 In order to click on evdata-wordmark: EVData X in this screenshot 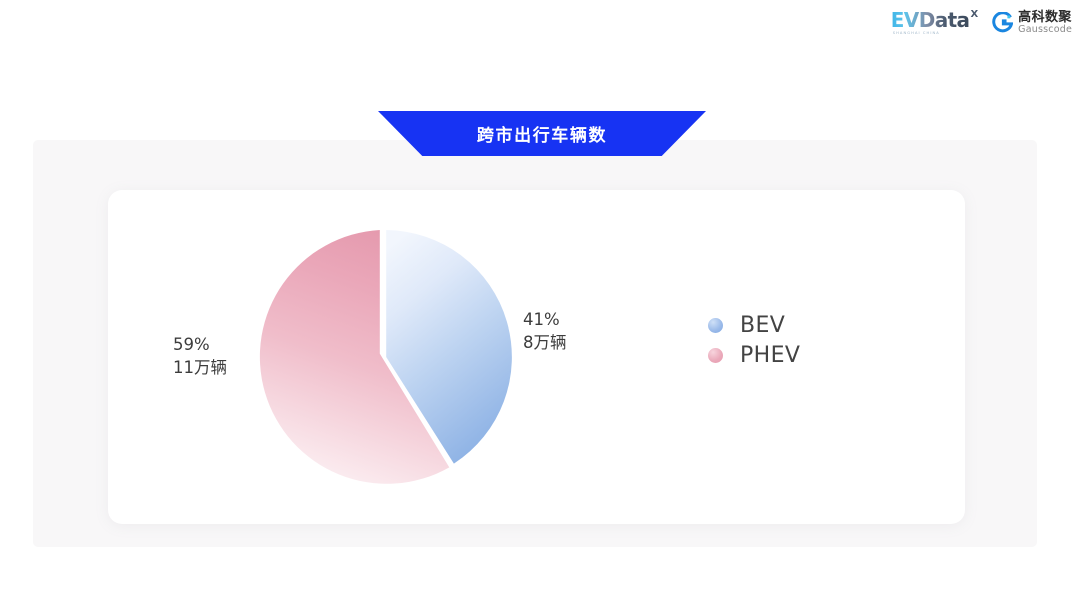, I will do `click(934, 20)`.